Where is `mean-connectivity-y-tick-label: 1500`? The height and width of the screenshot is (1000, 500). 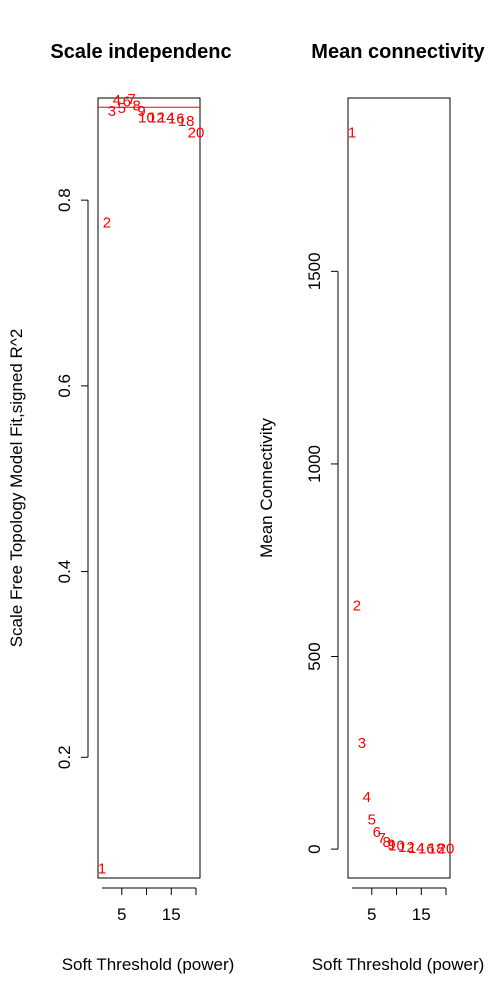
mean-connectivity-y-tick-label: 1500 is located at coordinates (314, 271).